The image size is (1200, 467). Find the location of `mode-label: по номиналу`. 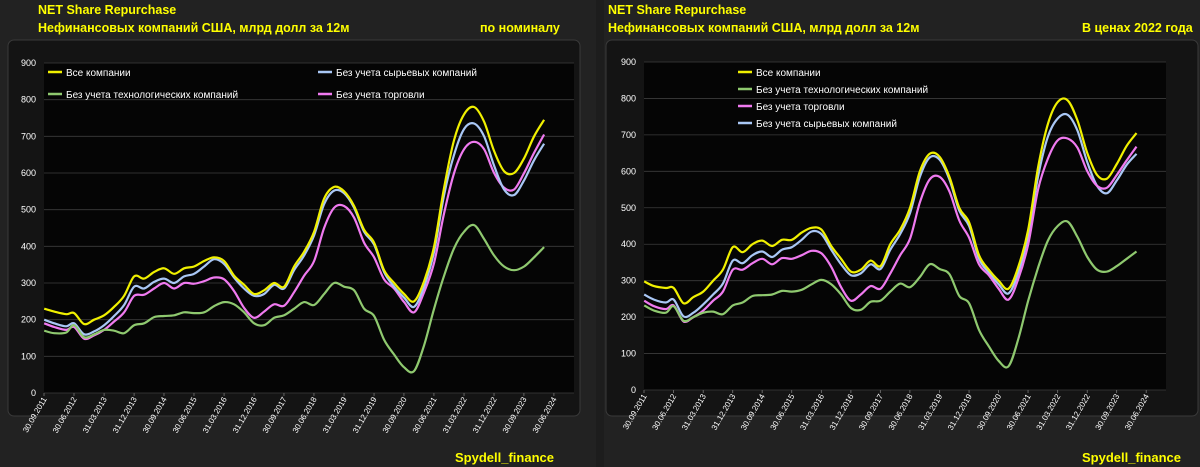

mode-label: по номиналу is located at coordinates (520, 28).